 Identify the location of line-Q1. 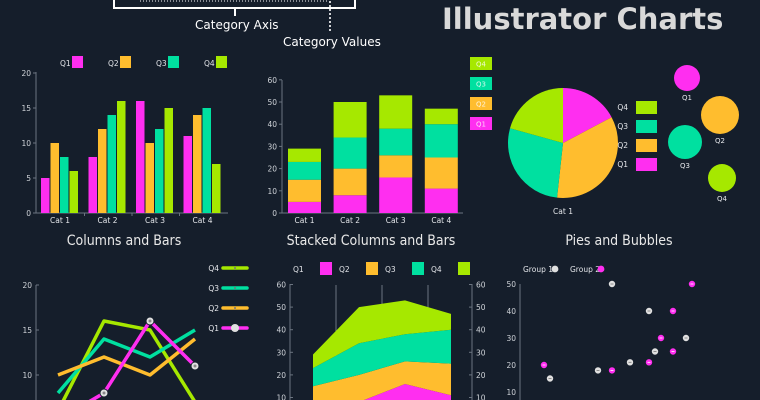
(142, 359).